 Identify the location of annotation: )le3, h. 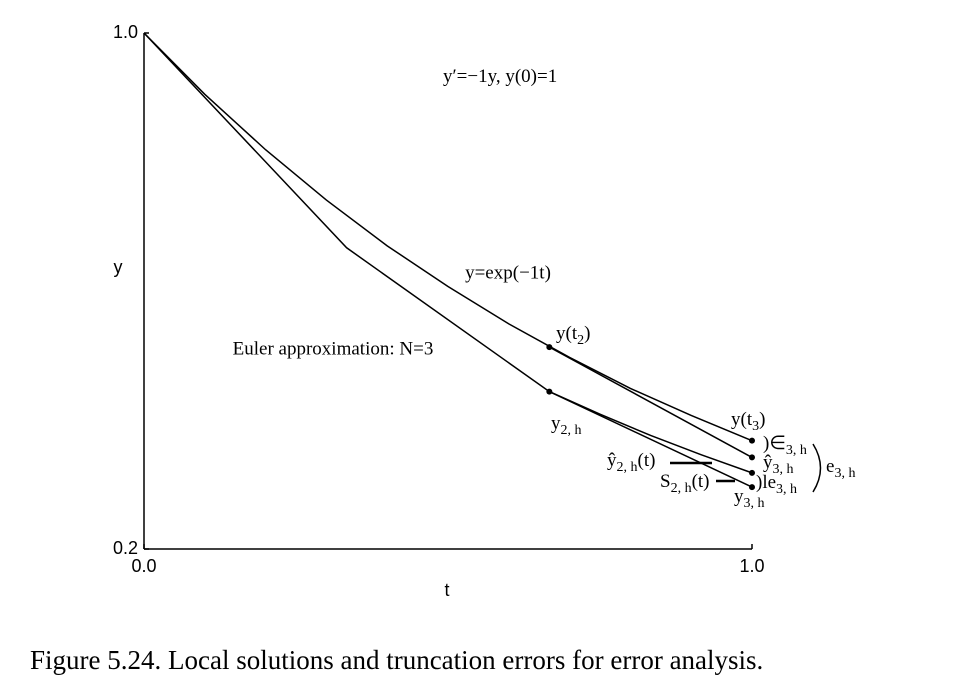
(776, 484).